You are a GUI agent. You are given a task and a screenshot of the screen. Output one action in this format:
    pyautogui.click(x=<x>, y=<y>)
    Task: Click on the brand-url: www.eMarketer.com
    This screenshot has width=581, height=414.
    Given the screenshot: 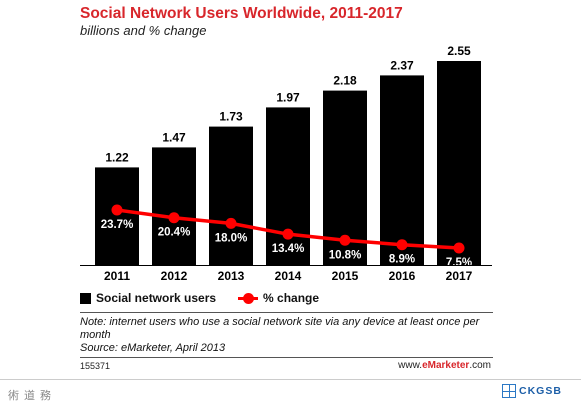 What is the action you would take?
    pyautogui.click(x=431, y=365)
    